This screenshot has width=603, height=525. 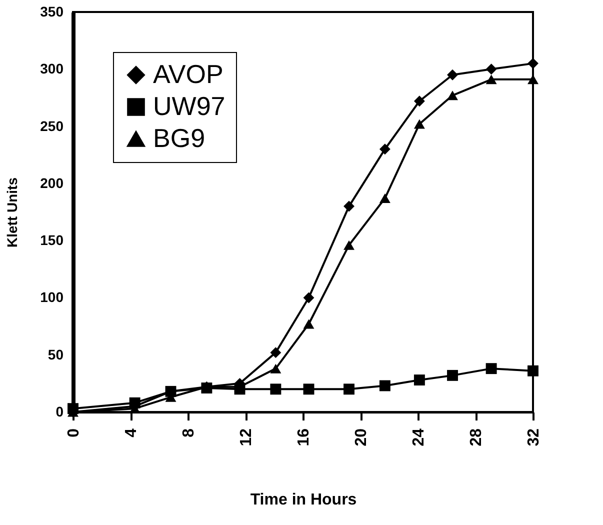 I want to click on x-tick-label: 32, so click(x=534, y=437).